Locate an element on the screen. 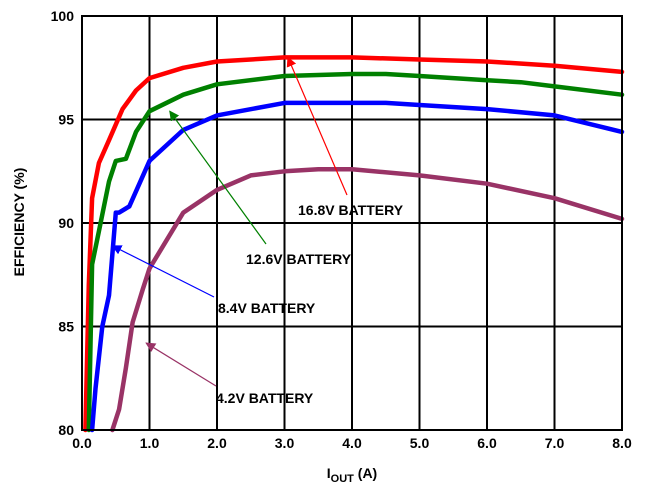 The image size is (647, 491). y-tick-label: 80 is located at coordinates (66, 430).